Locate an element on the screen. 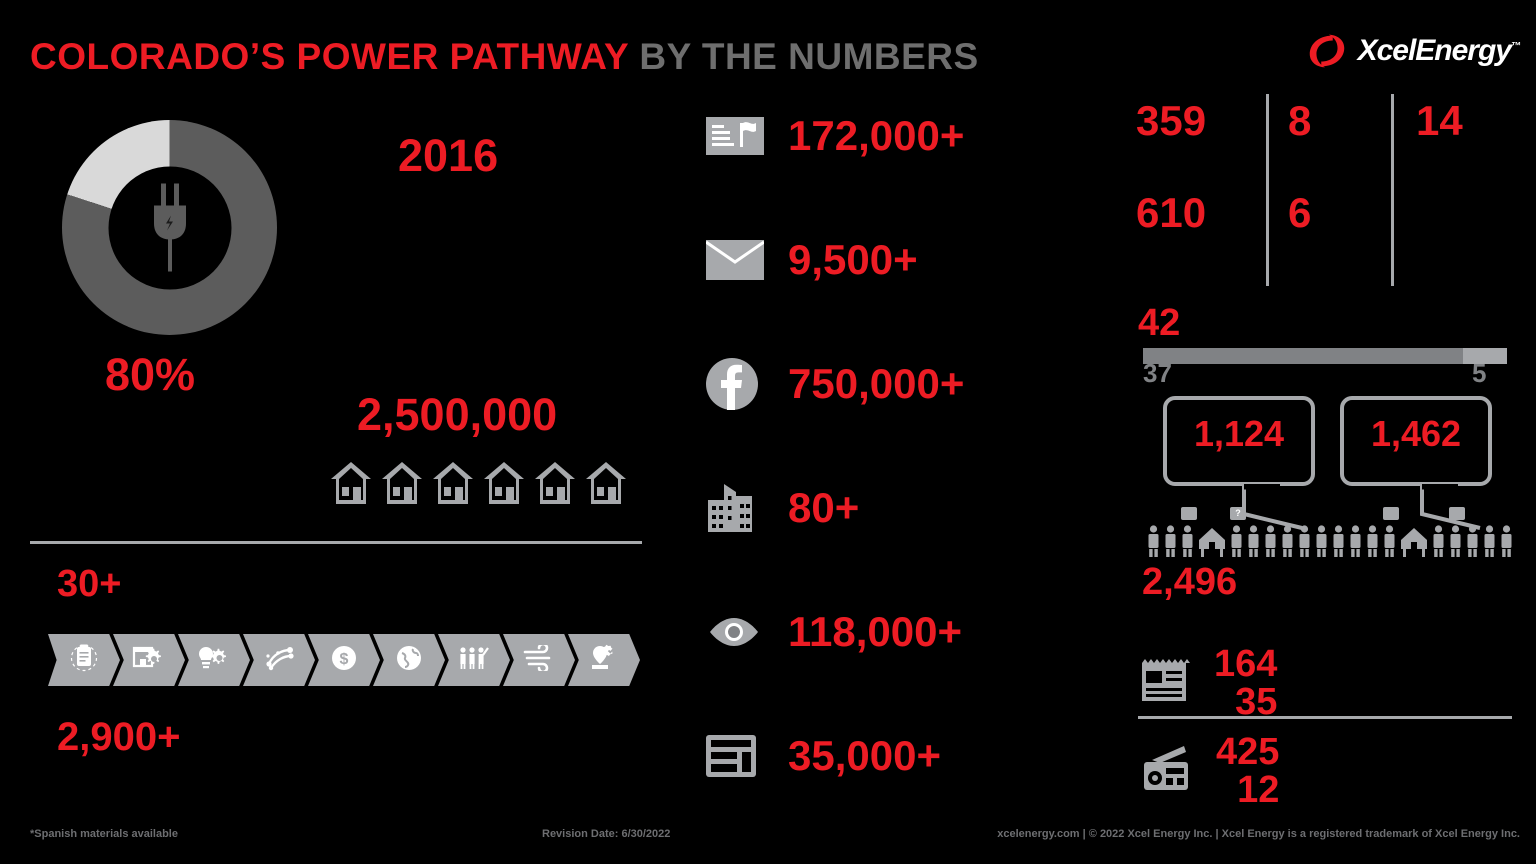  wind-icon is located at coordinates (539, 659).